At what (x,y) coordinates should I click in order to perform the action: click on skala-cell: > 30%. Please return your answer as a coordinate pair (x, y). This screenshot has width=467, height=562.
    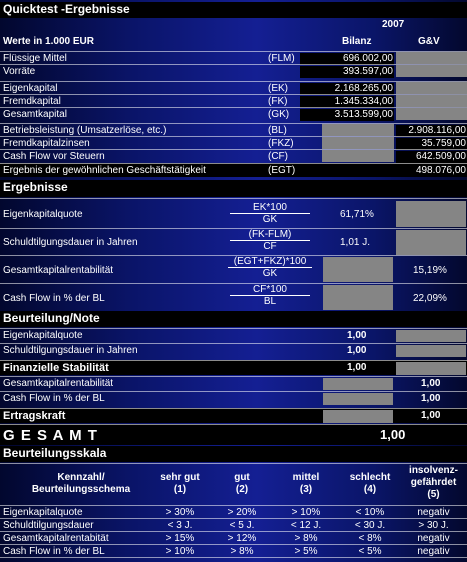
    Looking at the image, I should click on (180, 512).